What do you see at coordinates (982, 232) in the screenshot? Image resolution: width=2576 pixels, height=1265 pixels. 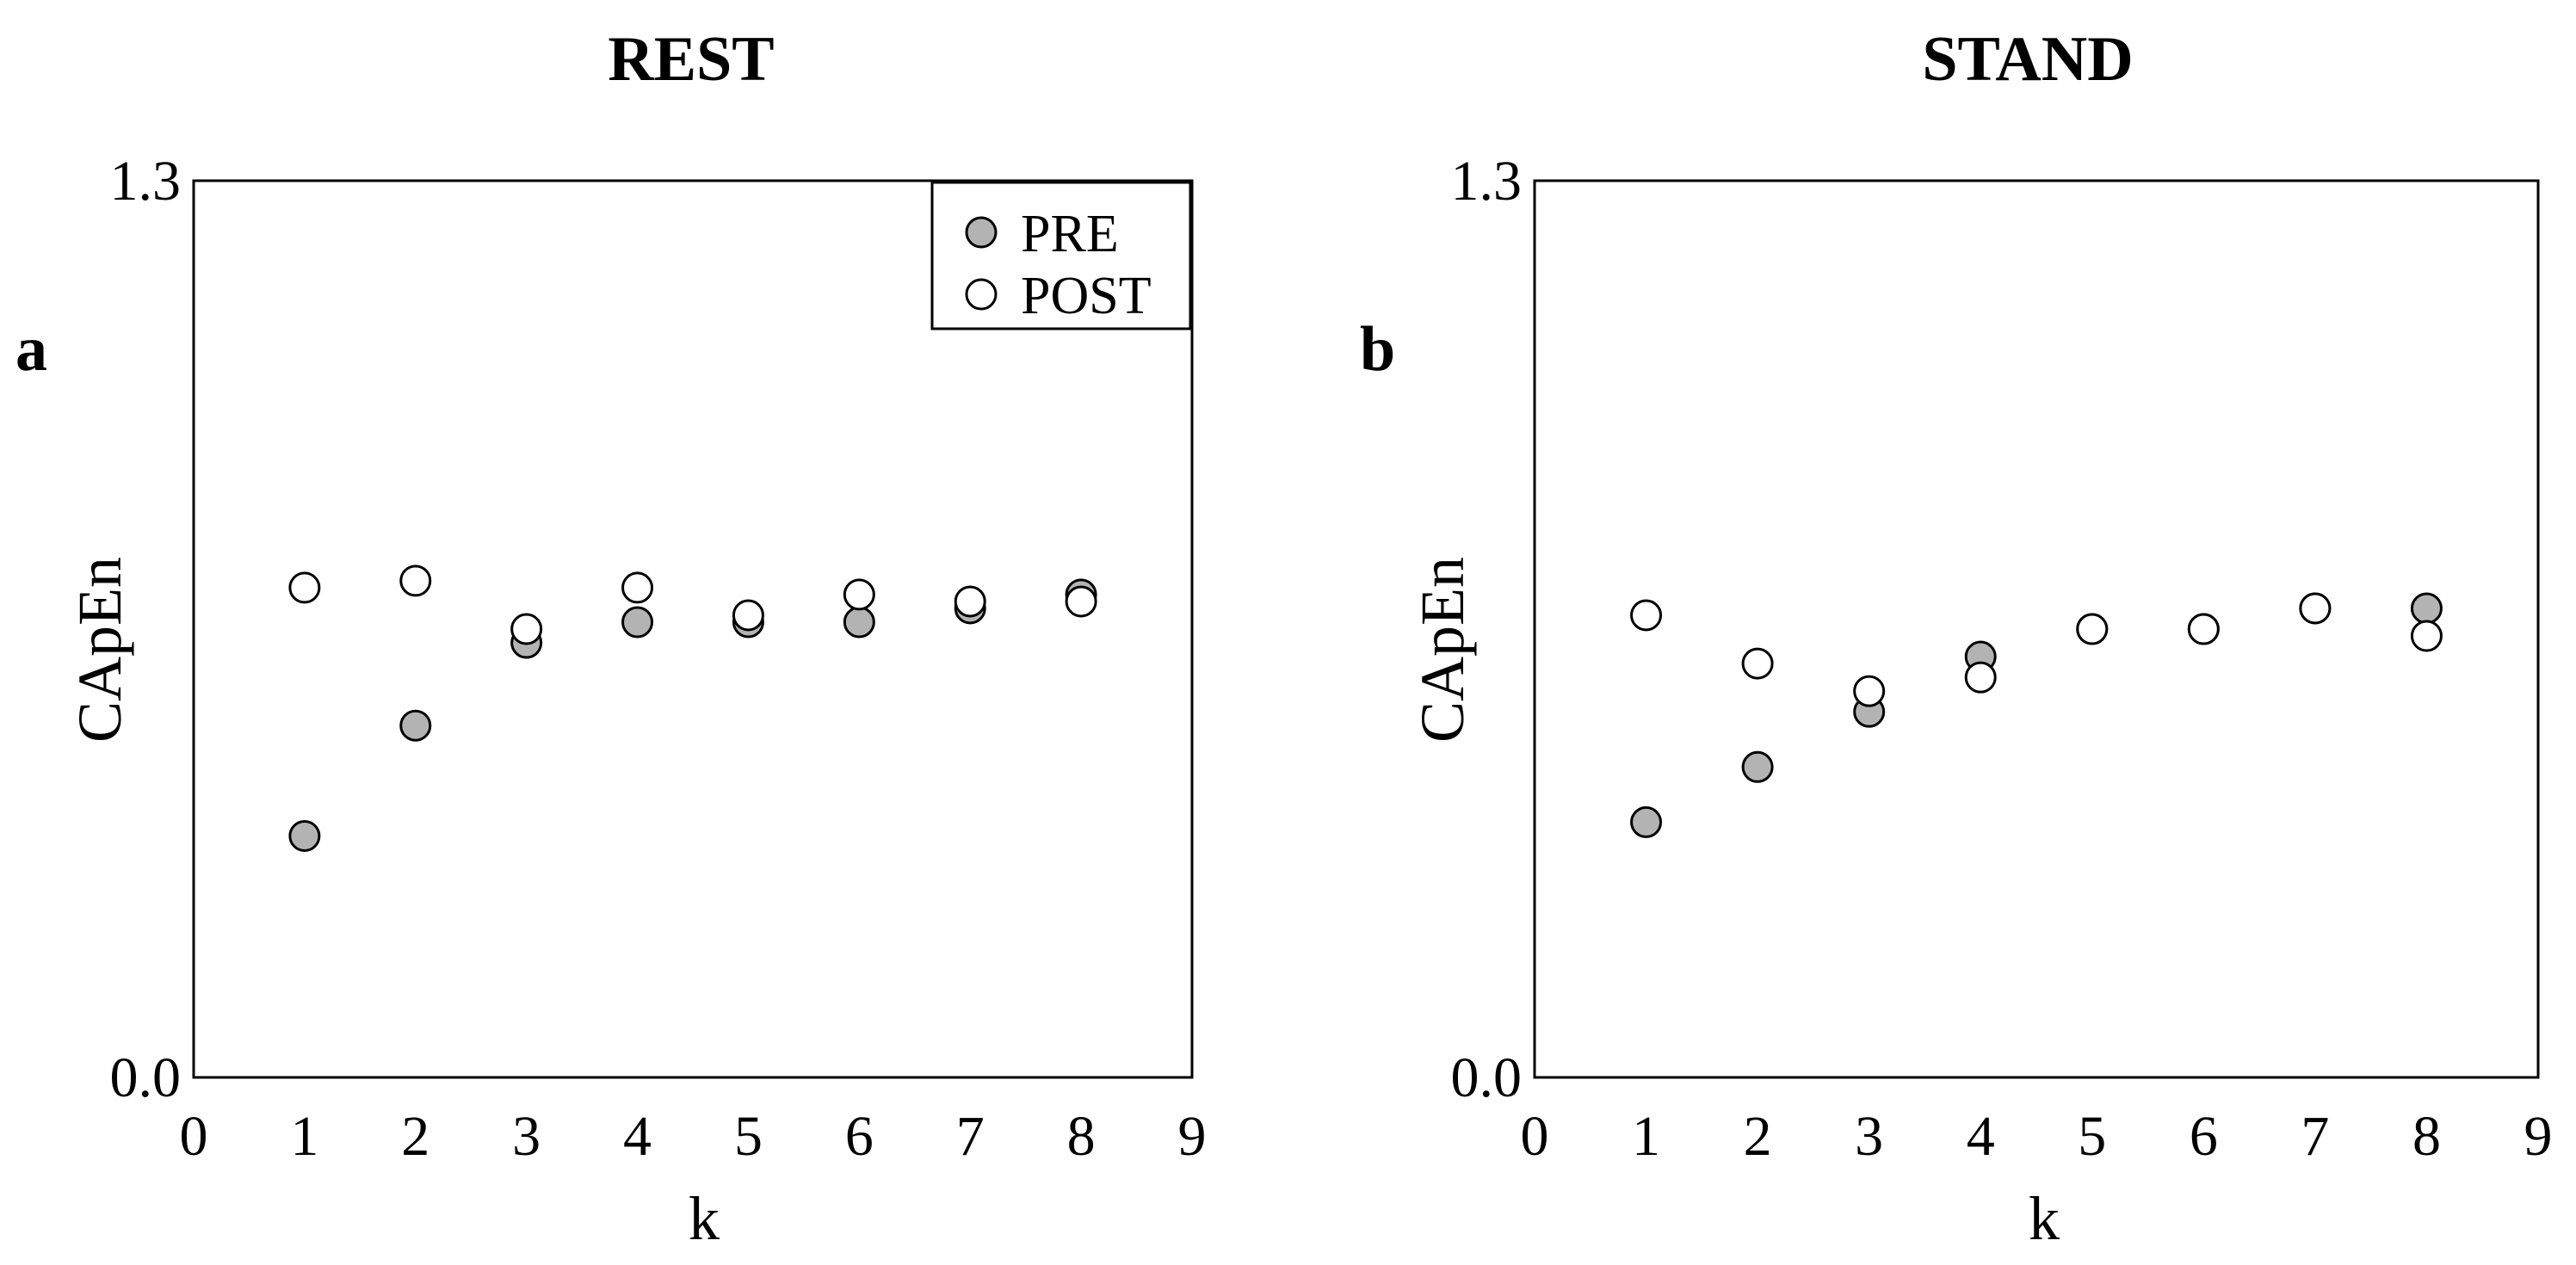 I see `legend-marker-pre` at bounding box center [982, 232].